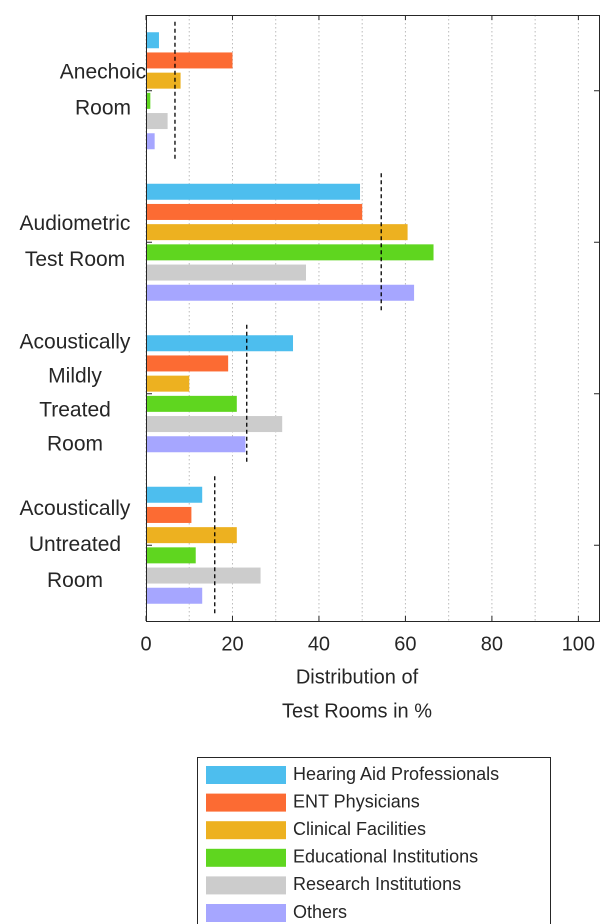 The width and height of the screenshot is (601, 924). I want to click on legend-label: ENT Physicians, so click(356, 801).